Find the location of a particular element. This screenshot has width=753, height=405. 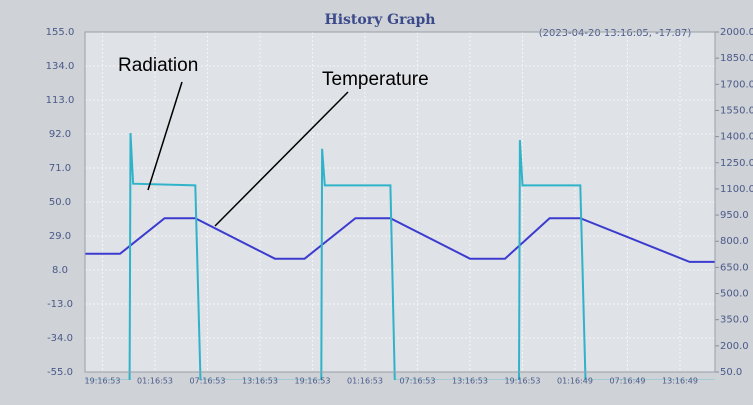

y2-tick-label: 2000.0 is located at coordinates (736, 32).